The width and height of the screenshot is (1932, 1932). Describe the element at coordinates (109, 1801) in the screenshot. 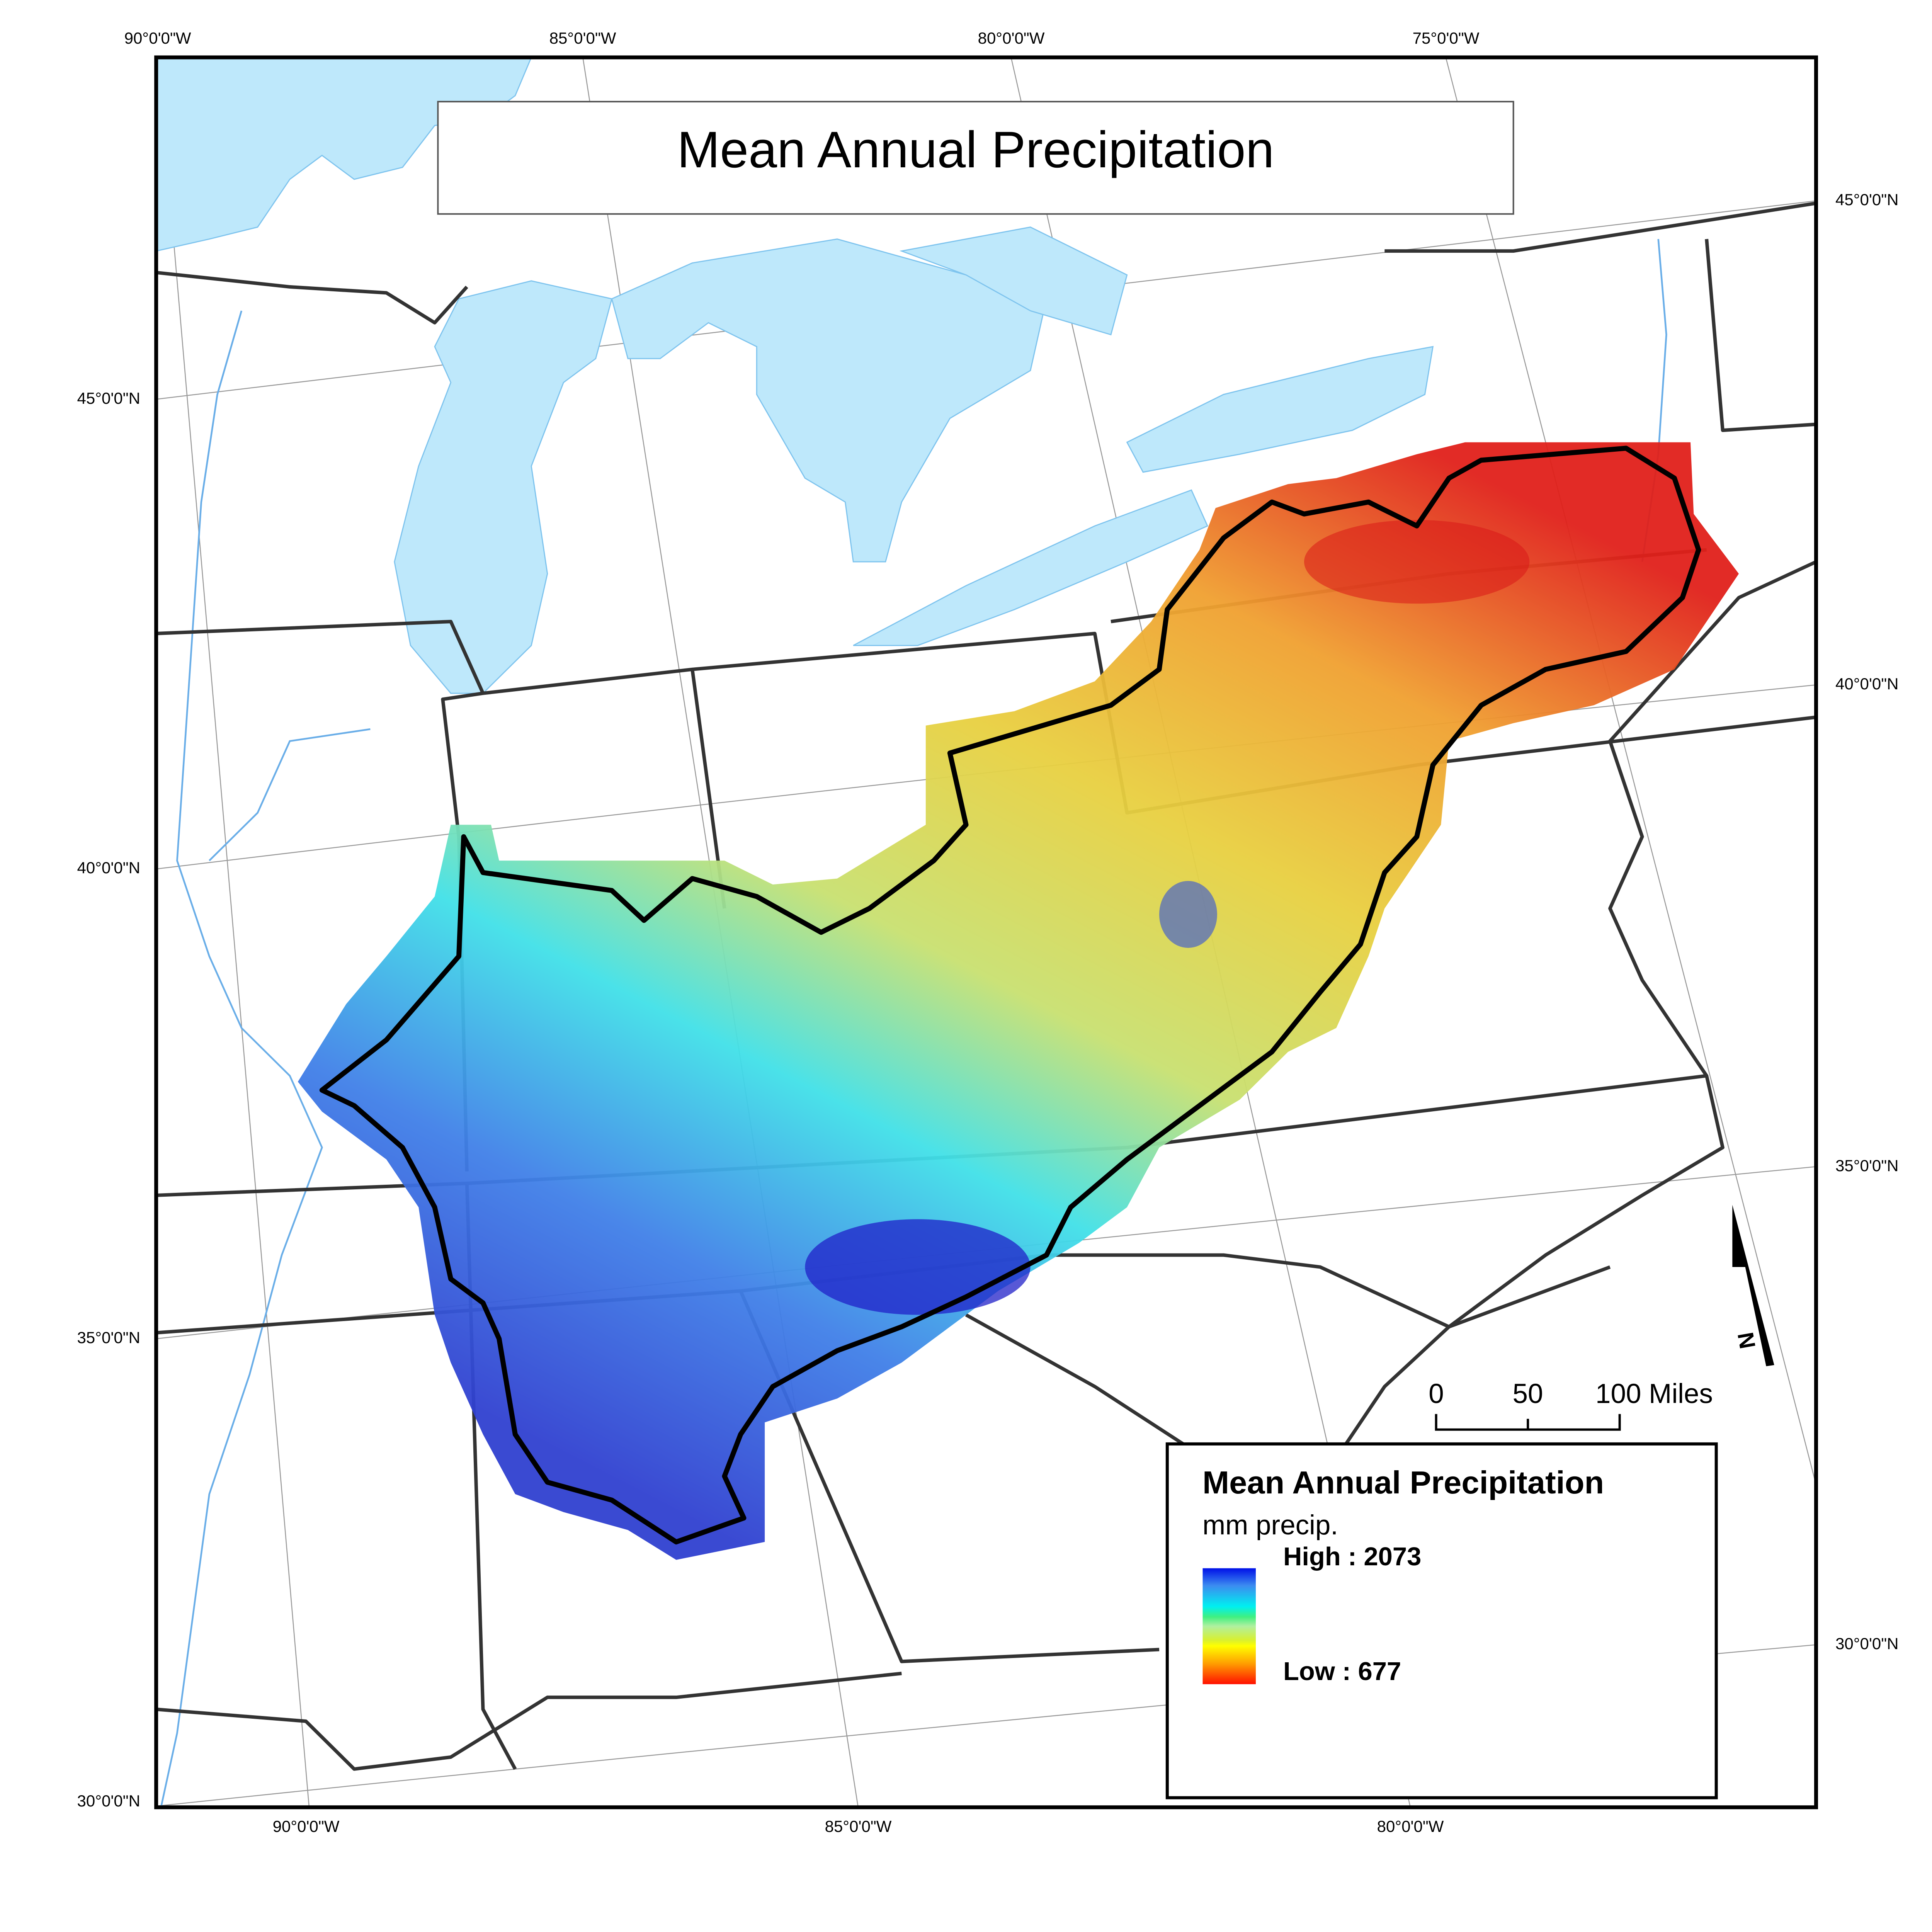

I see `left-label: 30°0'0"N` at that location.